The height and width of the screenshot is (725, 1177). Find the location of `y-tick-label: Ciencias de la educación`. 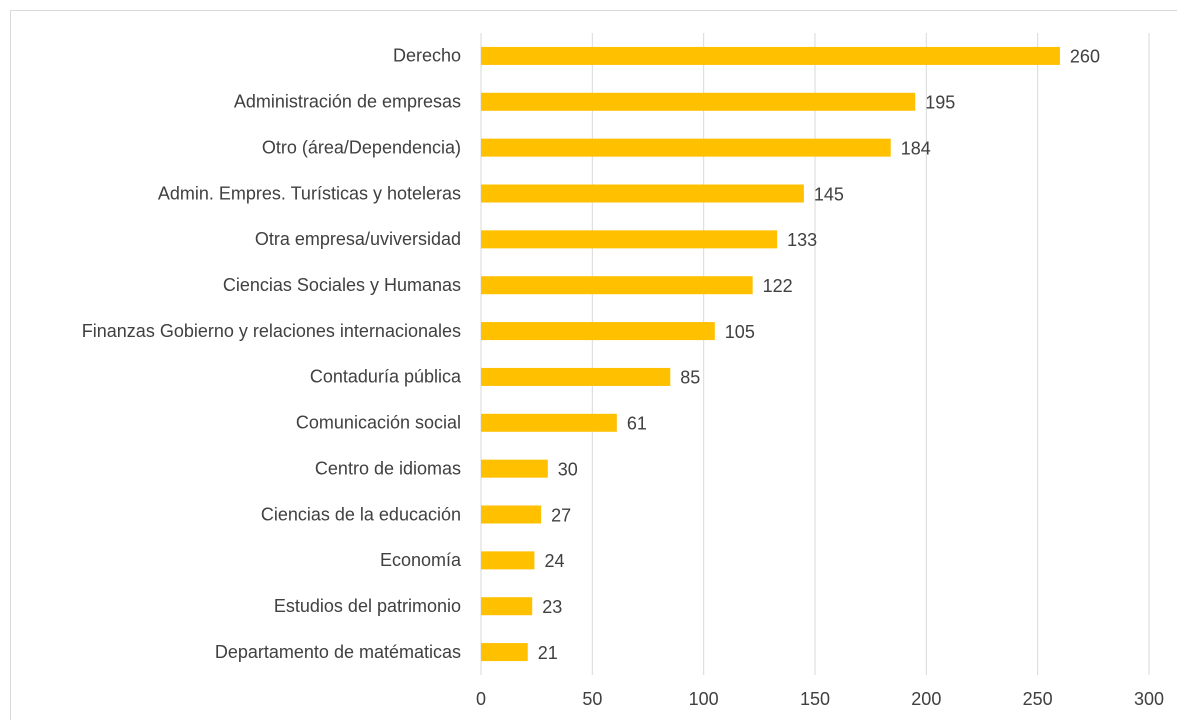

y-tick-label: Ciencias de la educación is located at coordinates (361, 514).